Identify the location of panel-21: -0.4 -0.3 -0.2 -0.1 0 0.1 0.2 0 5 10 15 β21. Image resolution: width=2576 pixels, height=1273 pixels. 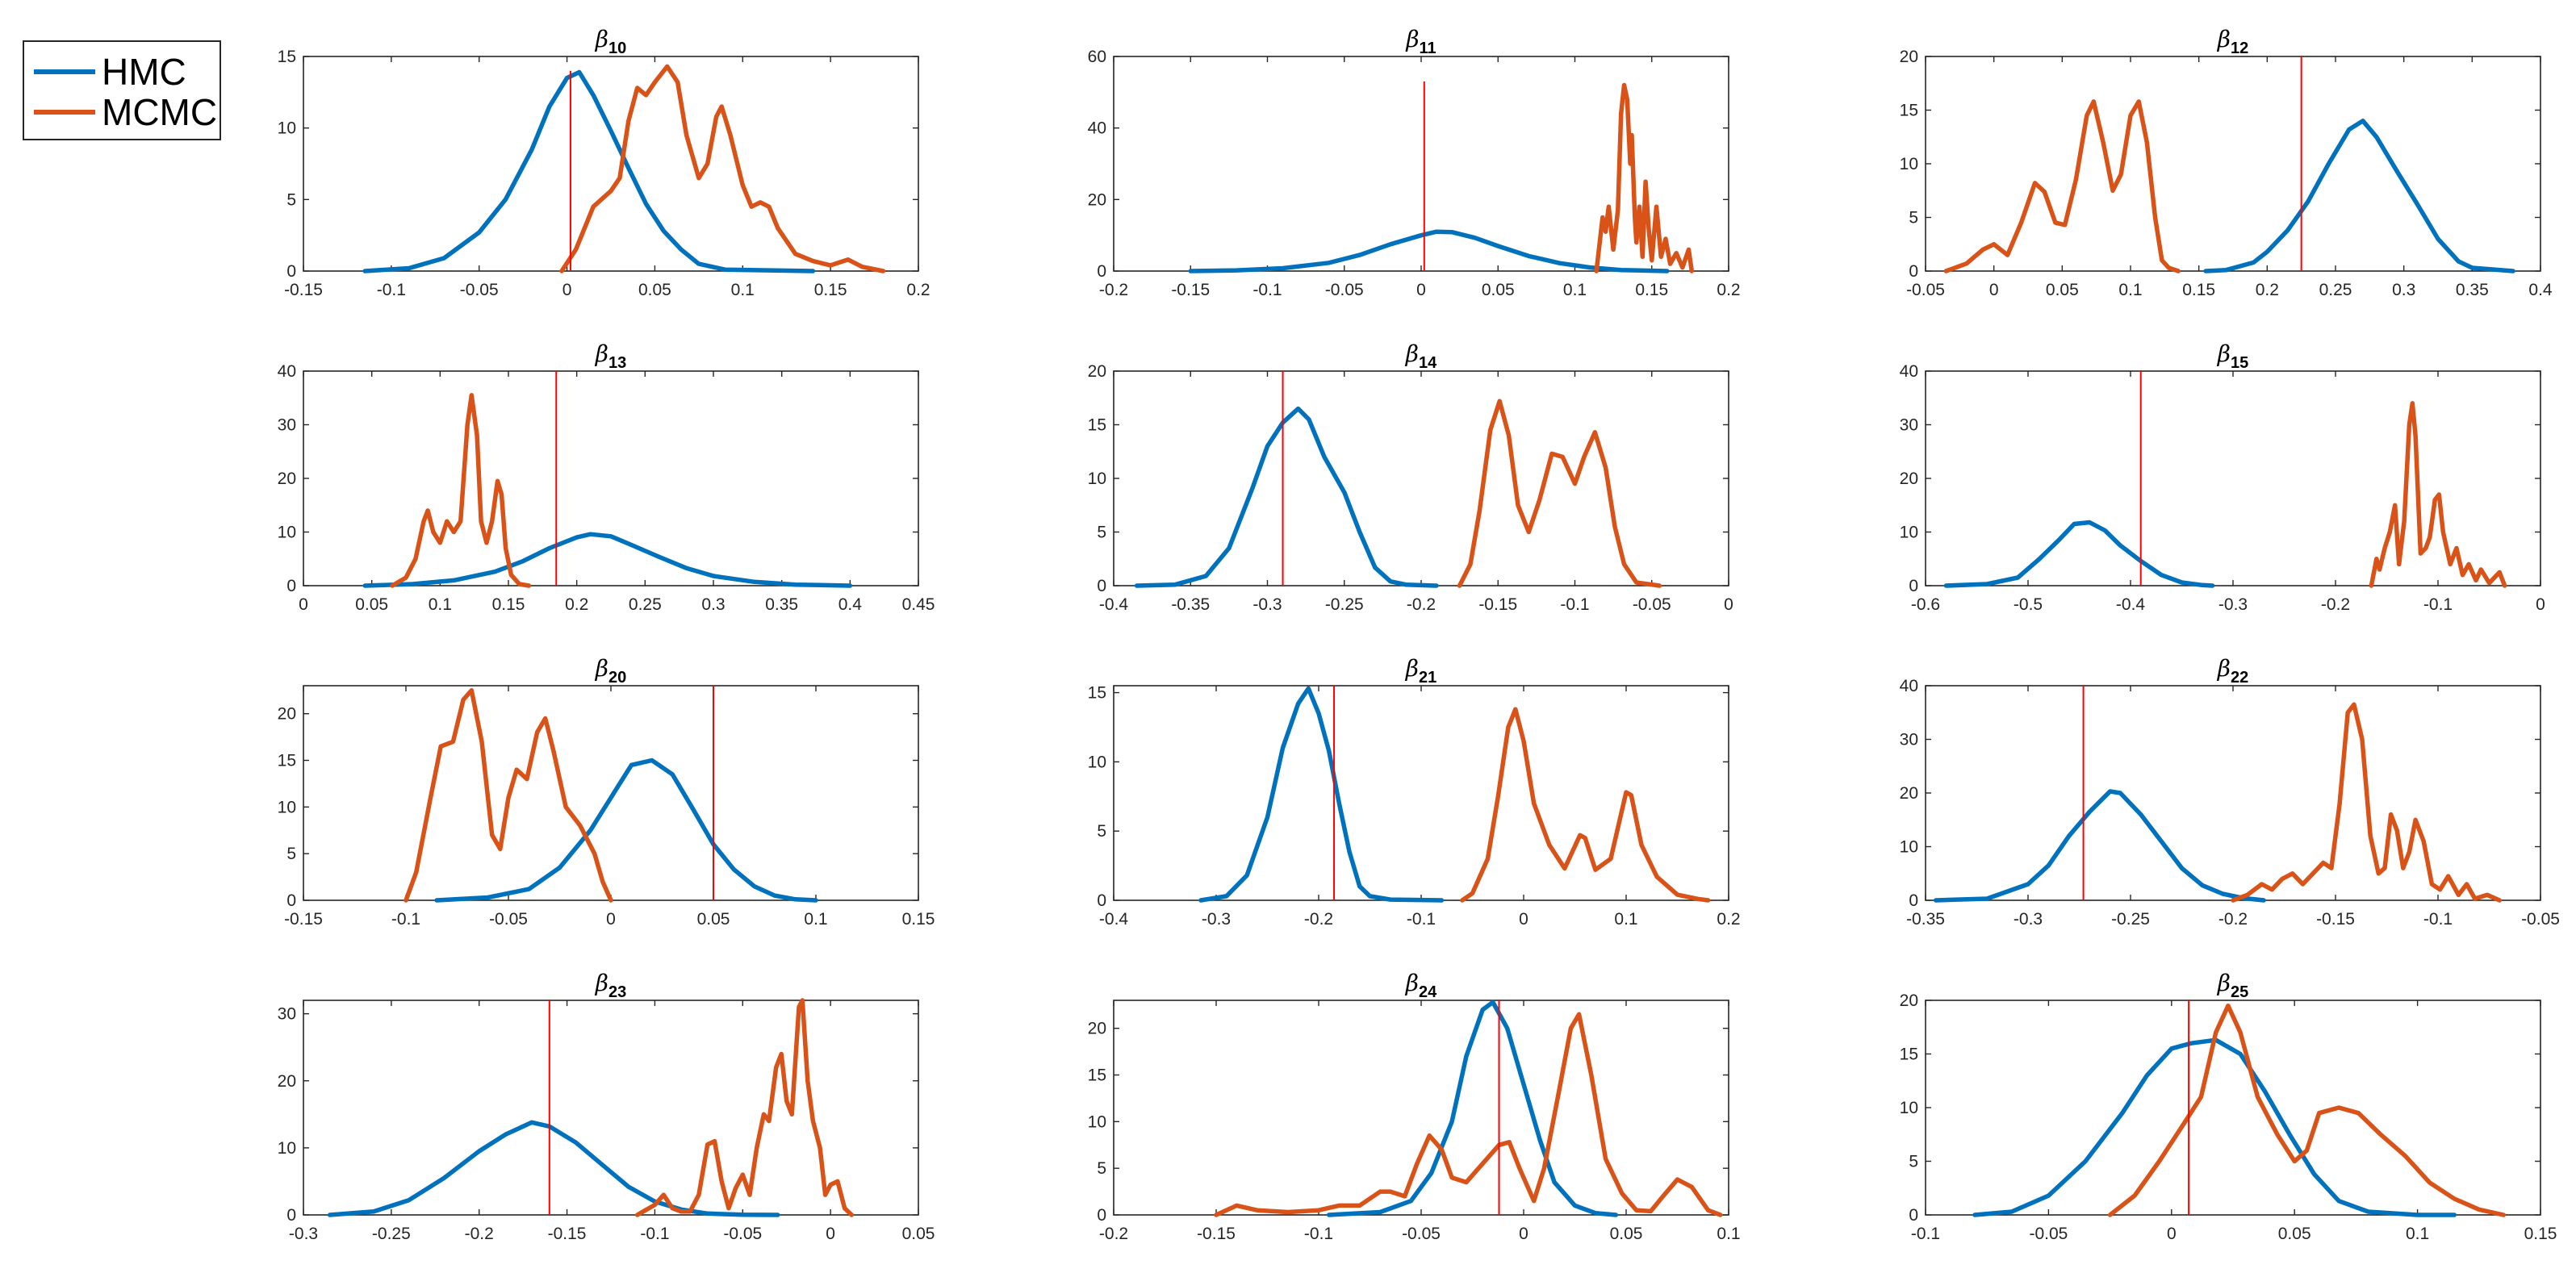
(1414, 792).